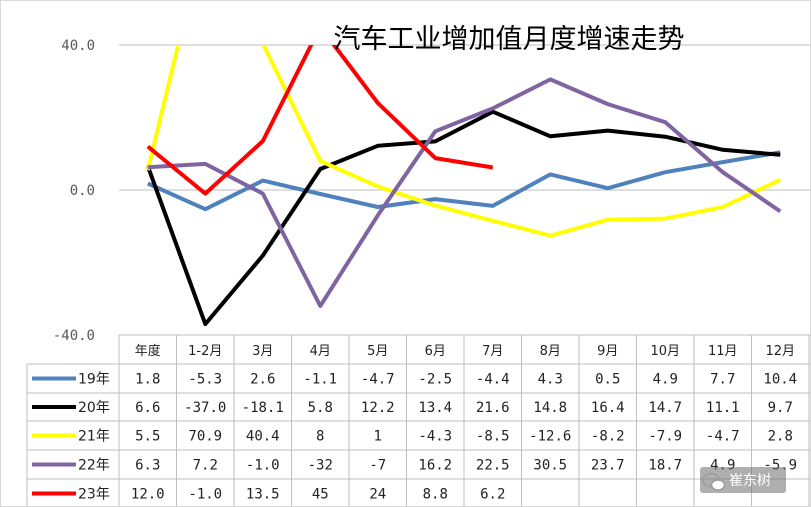 This screenshot has height=507, width=811. I want to click on data-cell: 14.8, so click(550, 408).